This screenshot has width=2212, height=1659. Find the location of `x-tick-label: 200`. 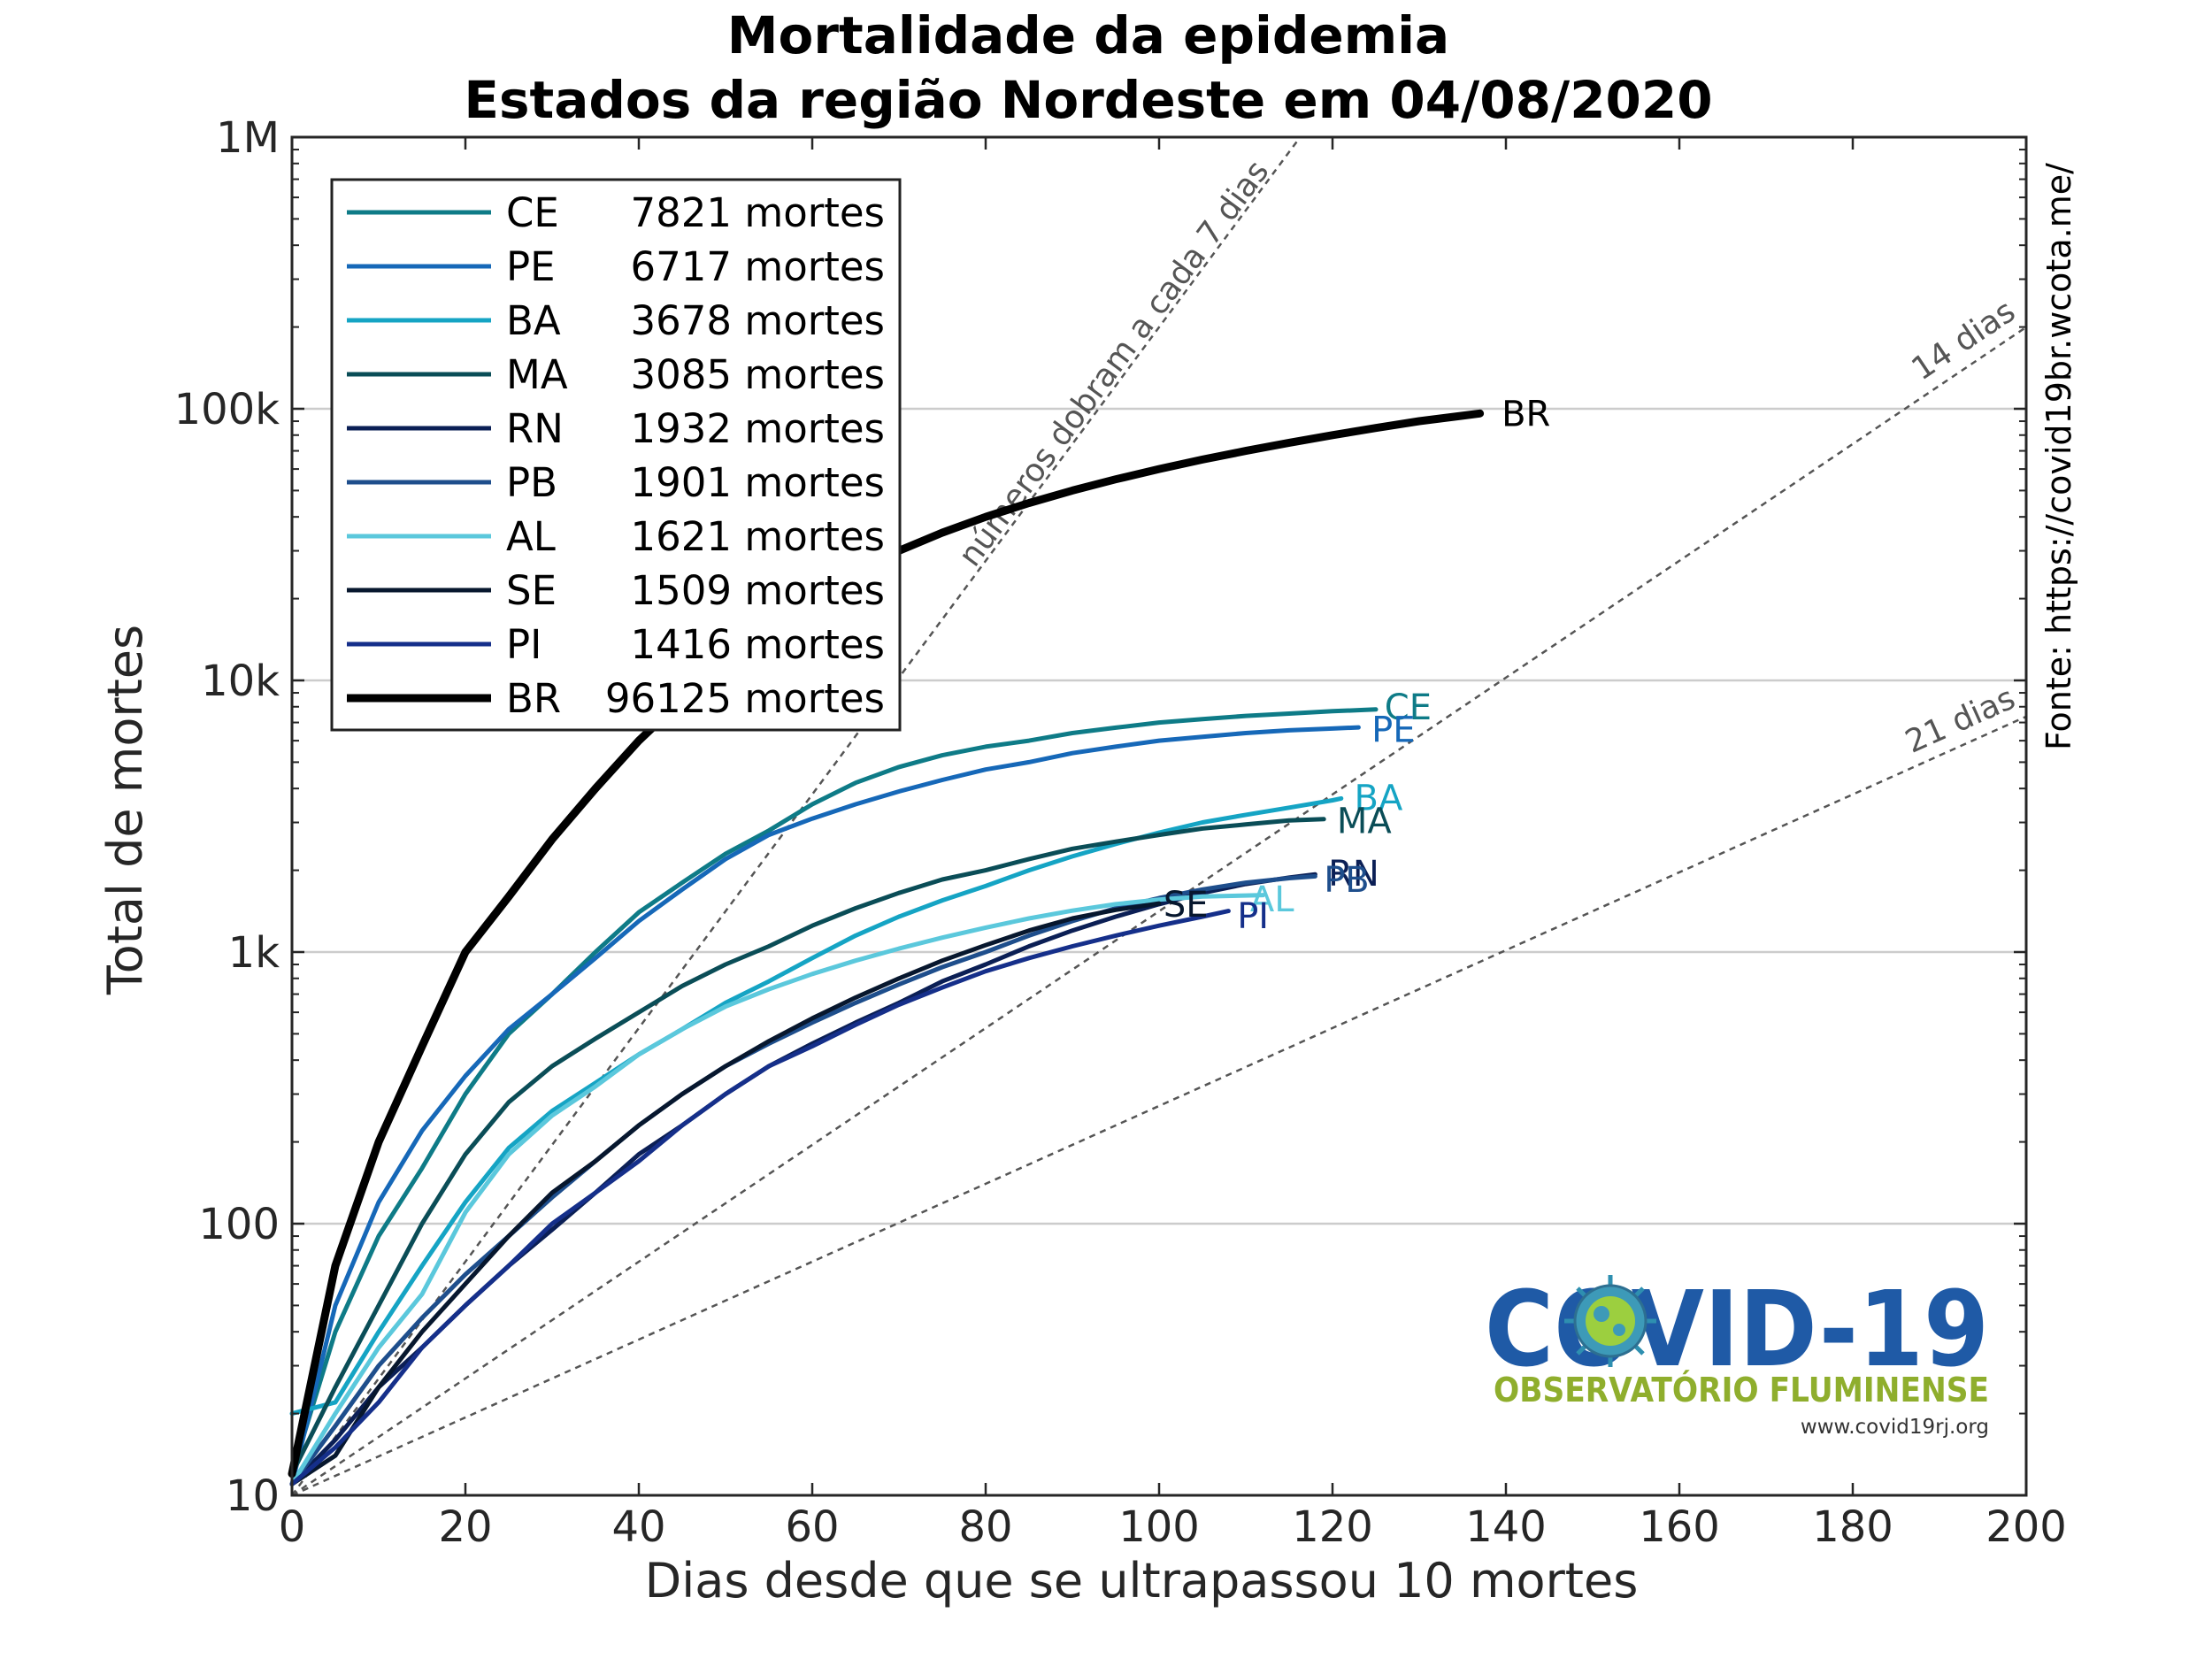

x-tick-label: 200 is located at coordinates (2026, 1527).